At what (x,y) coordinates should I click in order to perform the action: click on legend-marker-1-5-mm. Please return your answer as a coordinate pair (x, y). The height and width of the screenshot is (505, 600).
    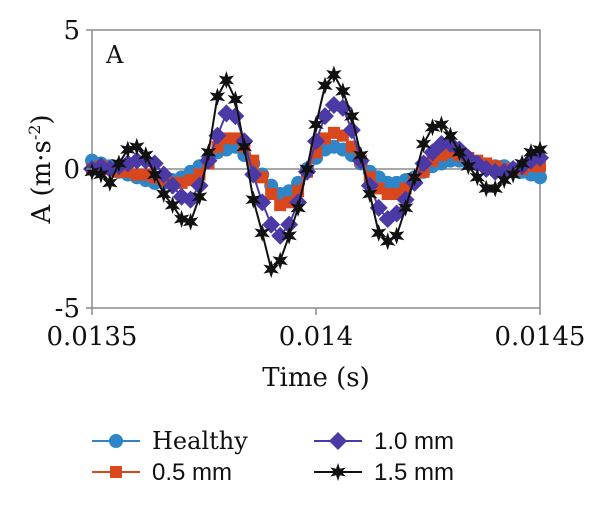
    Looking at the image, I should click on (338, 472).